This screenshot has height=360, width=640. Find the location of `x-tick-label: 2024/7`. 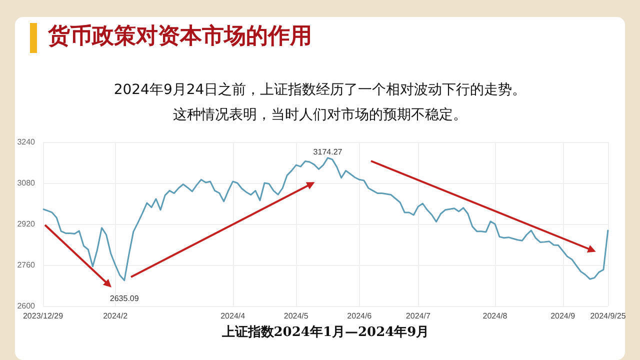

x-tick-label: 2024/7 is located at coordinates (418, 316).